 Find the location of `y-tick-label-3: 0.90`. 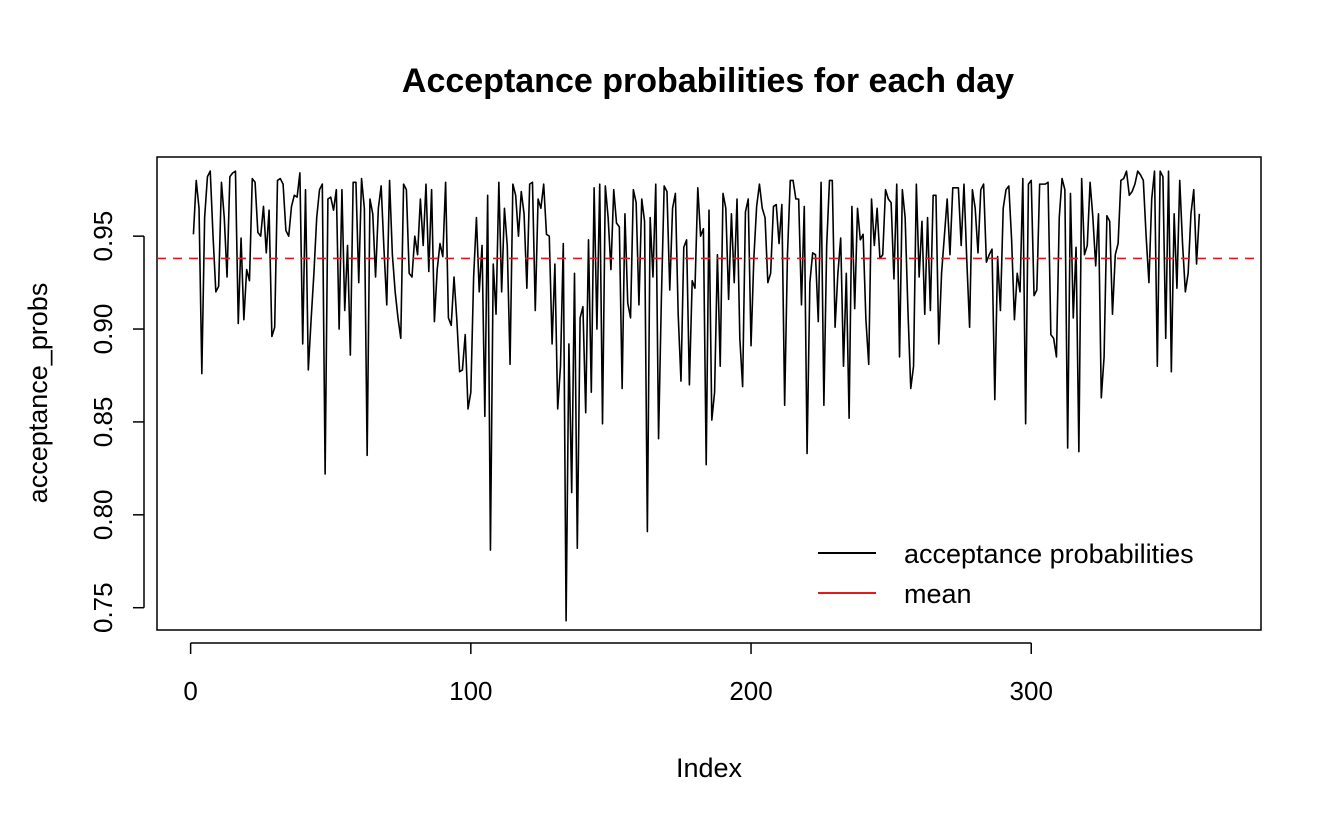

y-tick-label-3: 0.90 is located at coordinates (103, 329).